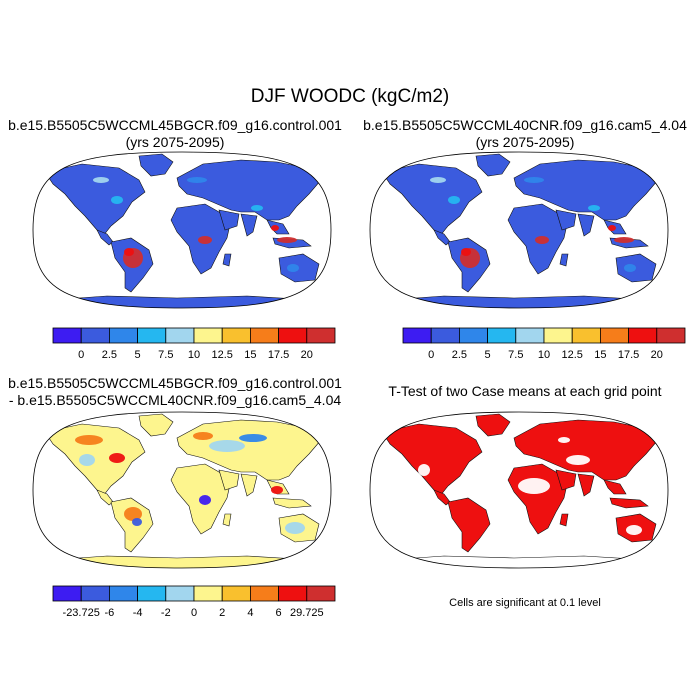 Image resolution: width=700 pixels, height=700 pixels. What do you see at coordinates (350, 96) in the screenshot?
I see `figure-title: DJF WOODC (kgC/m2)` at bounding box center [350, 96].